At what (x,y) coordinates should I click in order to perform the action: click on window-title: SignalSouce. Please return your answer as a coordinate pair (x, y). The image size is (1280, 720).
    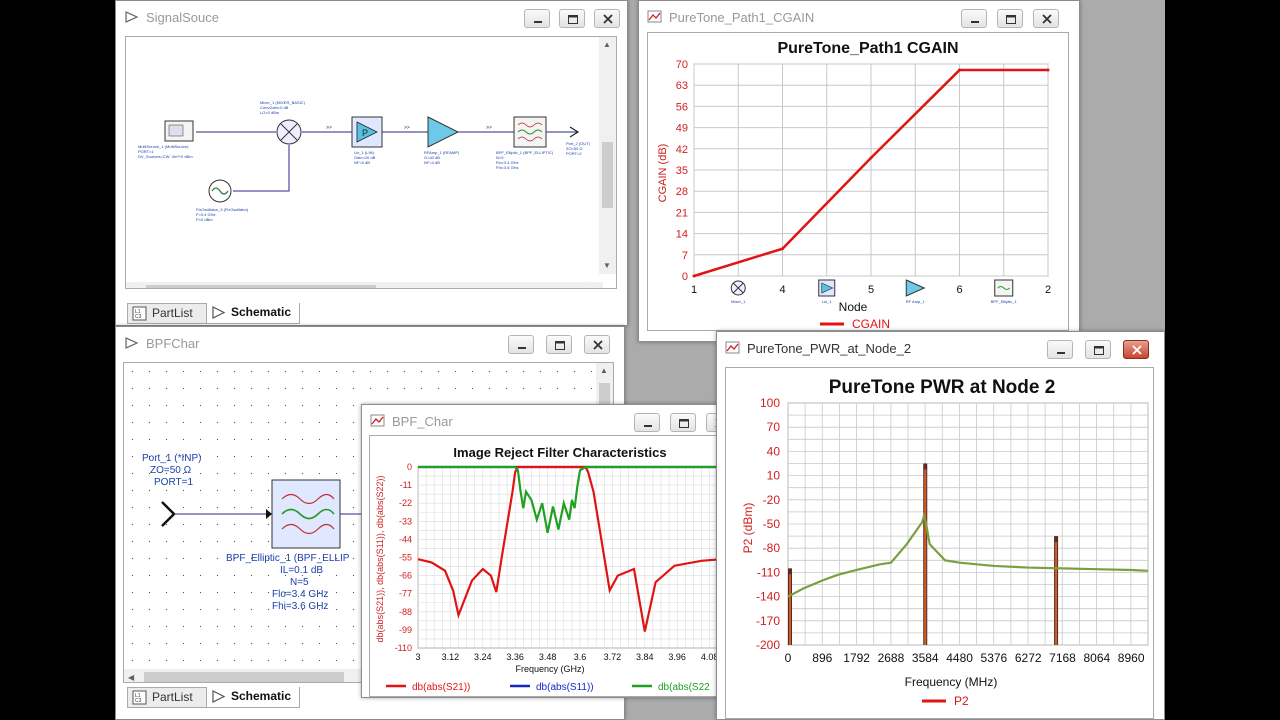
    Looking at the image, I should click on (182, 17).